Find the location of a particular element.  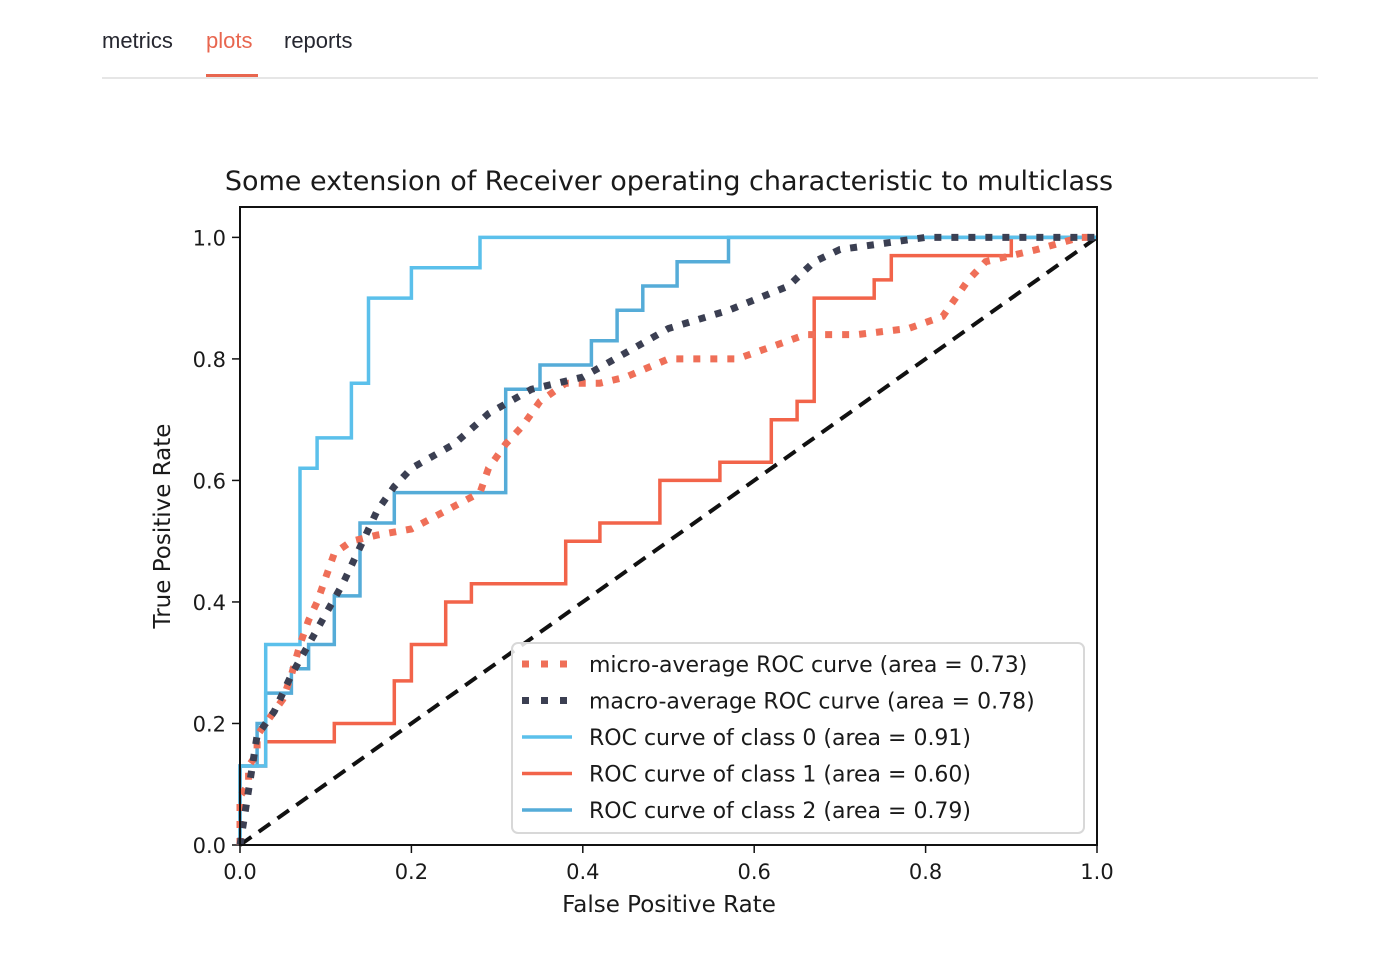

x-tick-label: 0.2 is located at coordinates (411, 872).